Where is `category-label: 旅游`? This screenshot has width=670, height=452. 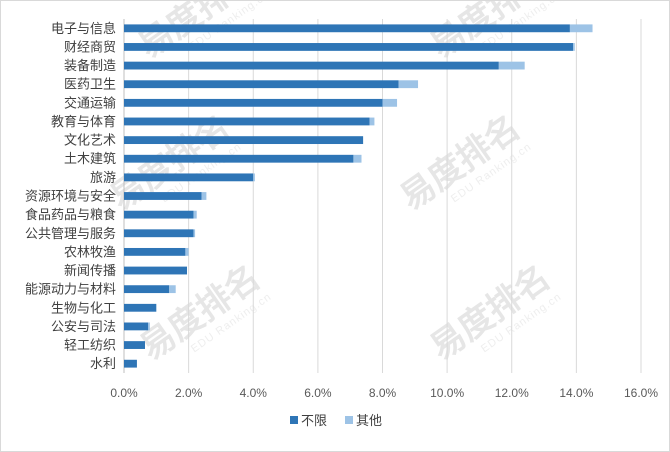
category-label: 旅游 is located at coordinates (103, 177).